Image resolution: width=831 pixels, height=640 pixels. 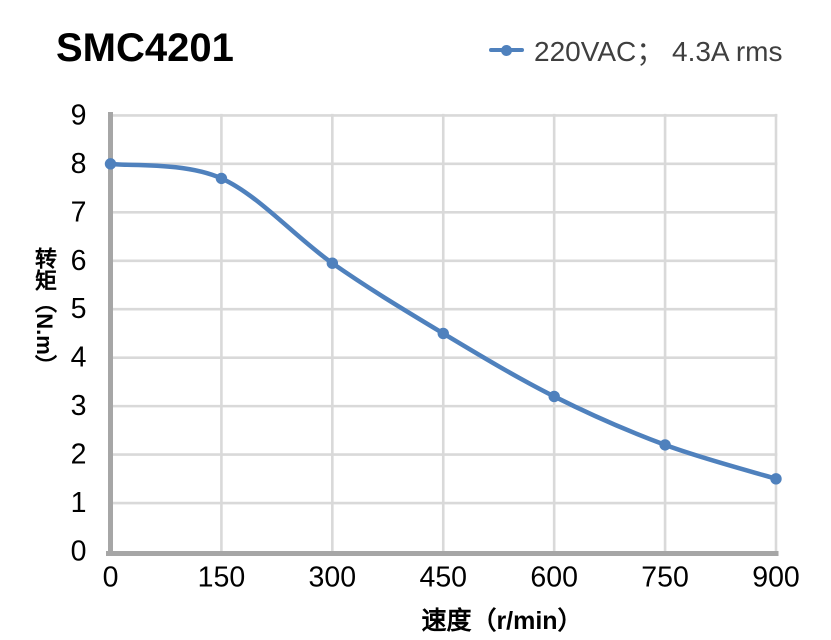 I want to click on x-axis-title: 速度（r/min）, so click(x=502, y=621).